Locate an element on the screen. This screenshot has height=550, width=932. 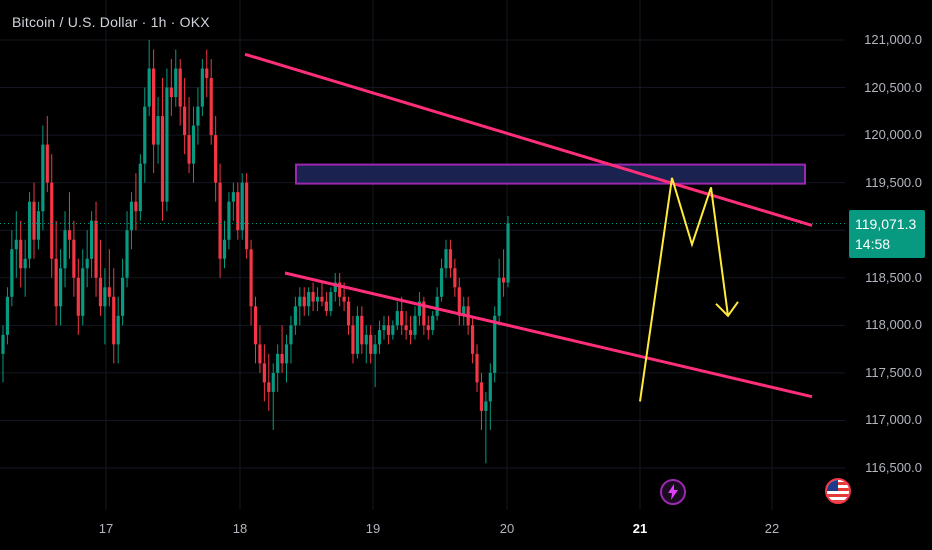
time-tick-label: 18 is located at coordinates (240, 528).